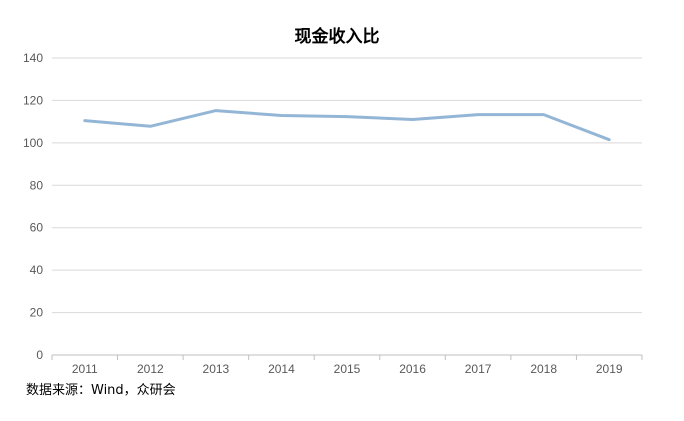  I want to click on series-lines, so click(347, 125).